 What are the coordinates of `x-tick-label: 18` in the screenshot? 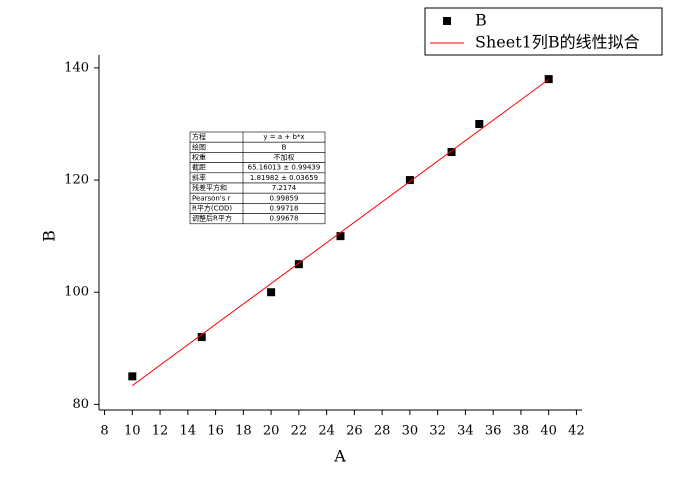 It's located at (243, 431).